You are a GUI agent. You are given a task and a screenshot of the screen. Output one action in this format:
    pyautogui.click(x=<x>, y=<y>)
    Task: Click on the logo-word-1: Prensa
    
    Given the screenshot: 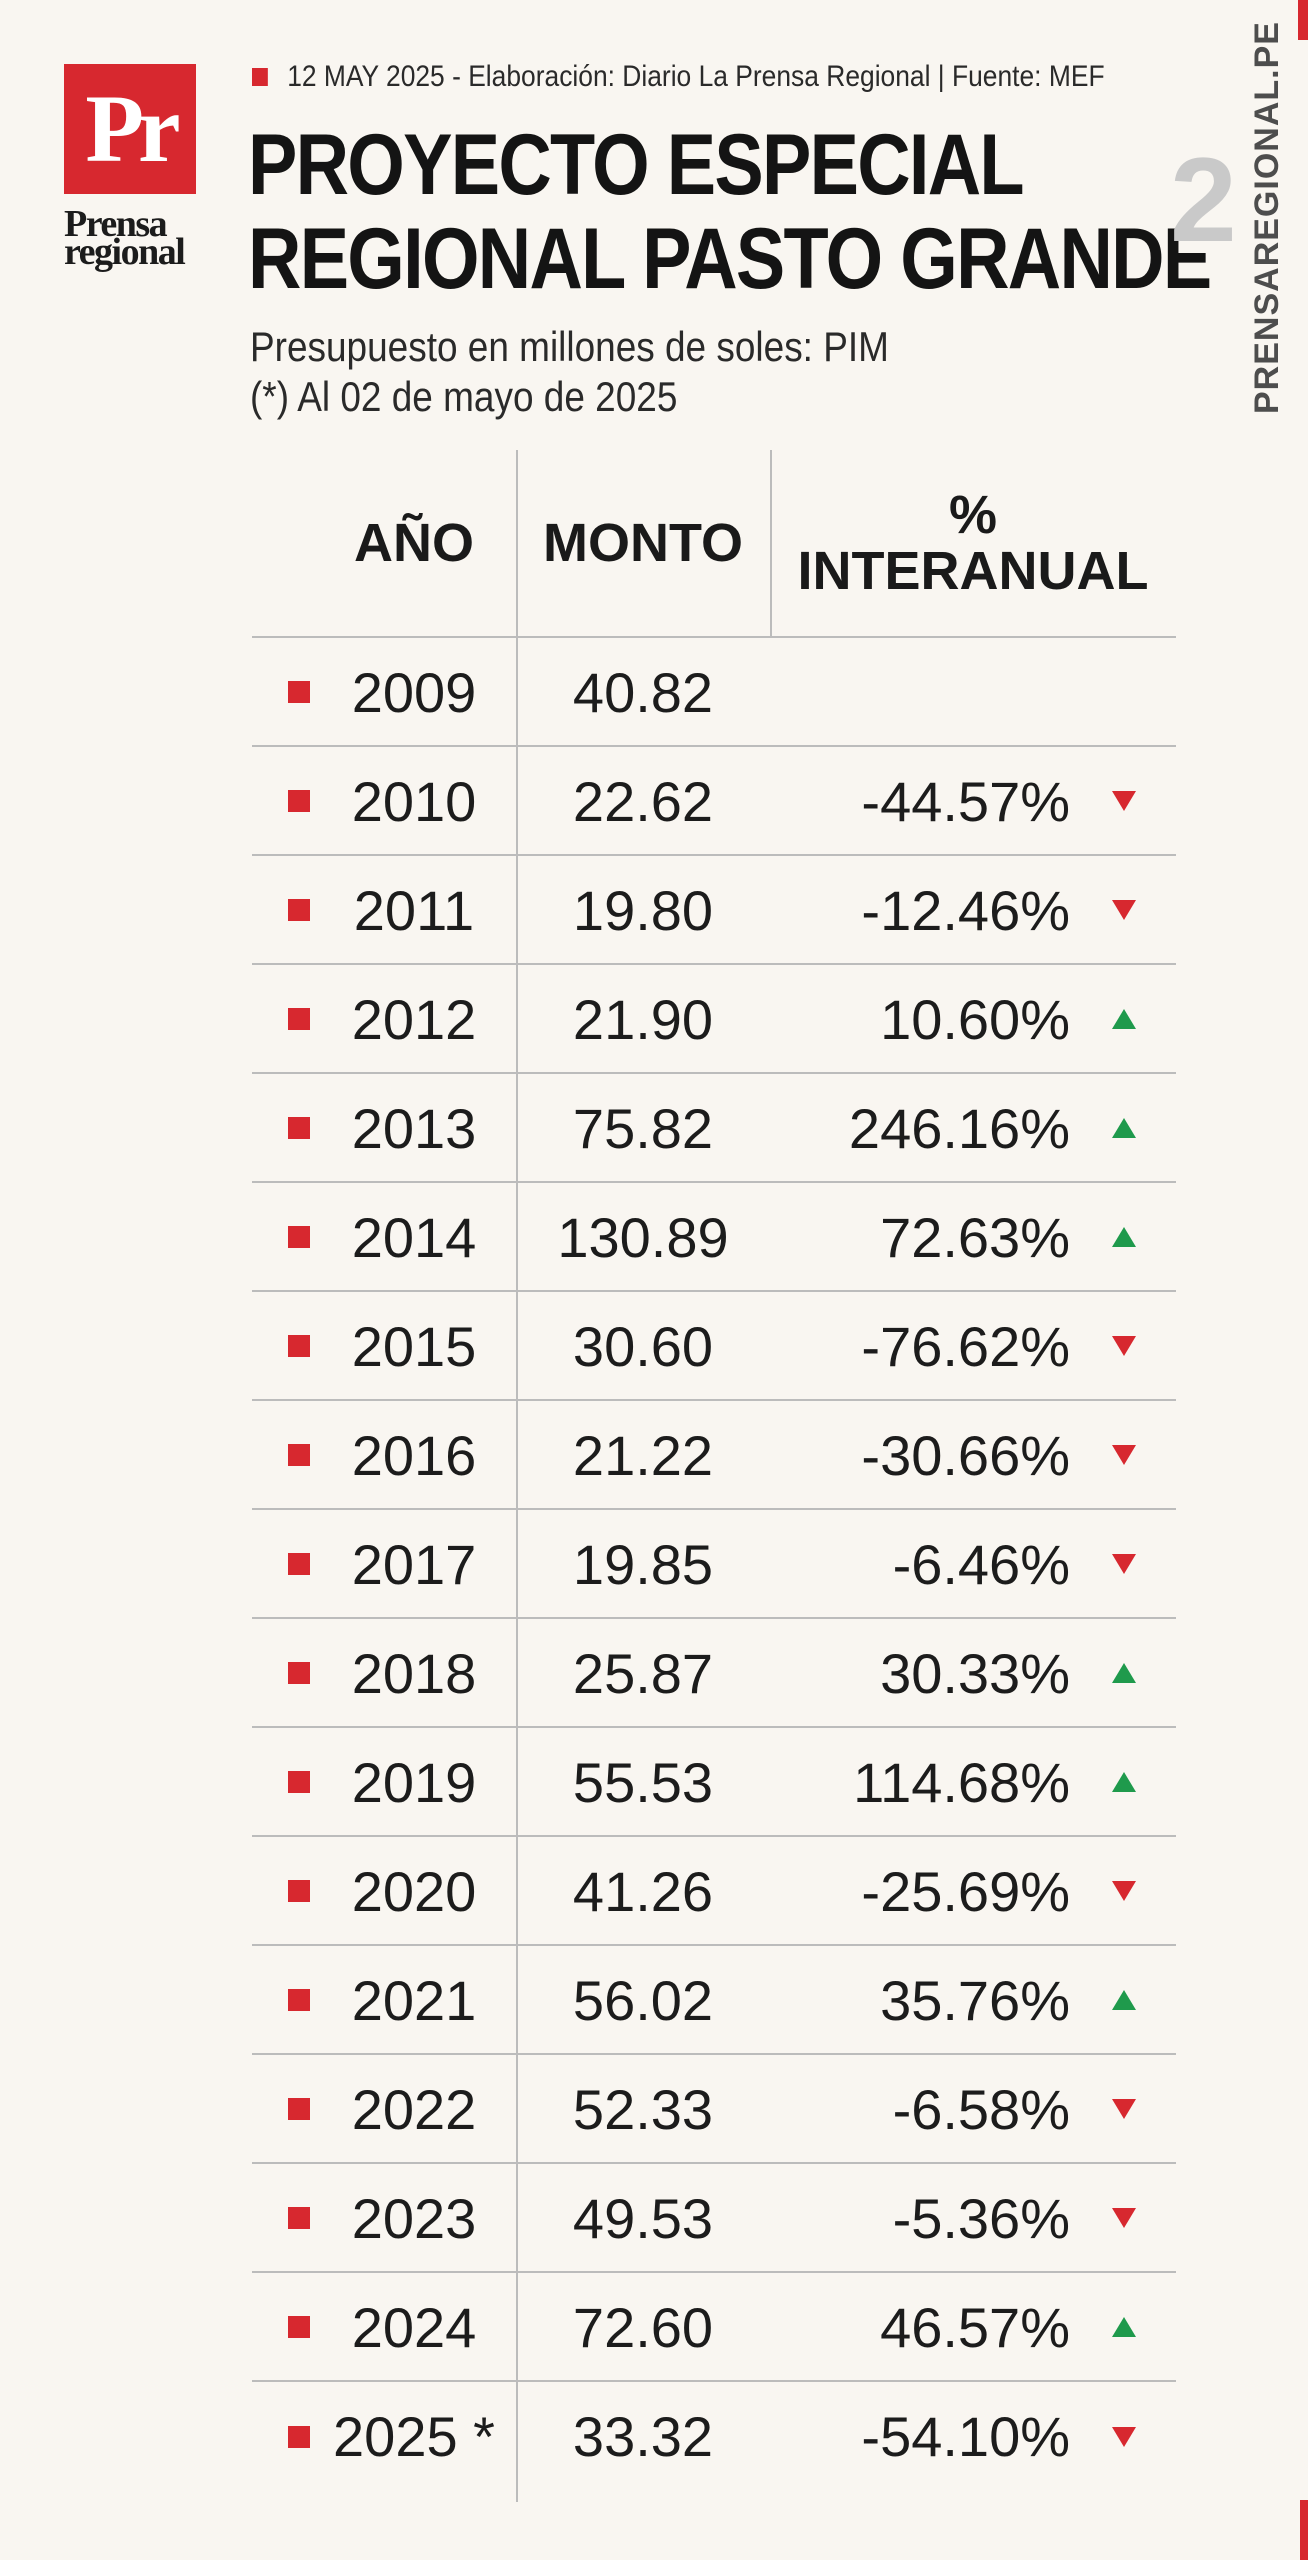 What is the action you would take?
    pyautogui.click(x=116, y=224)
    